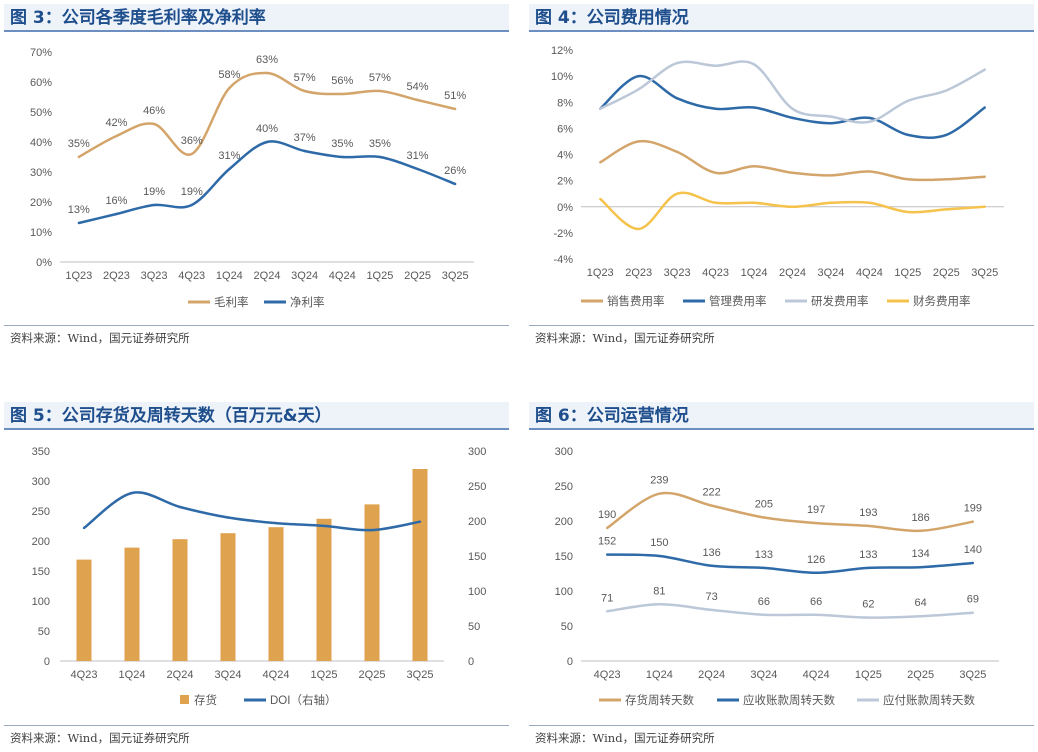  What do you see at coordinates (607, 598) in the screenshot?
I see `data-label: 71` at bounding box center [607, 598].